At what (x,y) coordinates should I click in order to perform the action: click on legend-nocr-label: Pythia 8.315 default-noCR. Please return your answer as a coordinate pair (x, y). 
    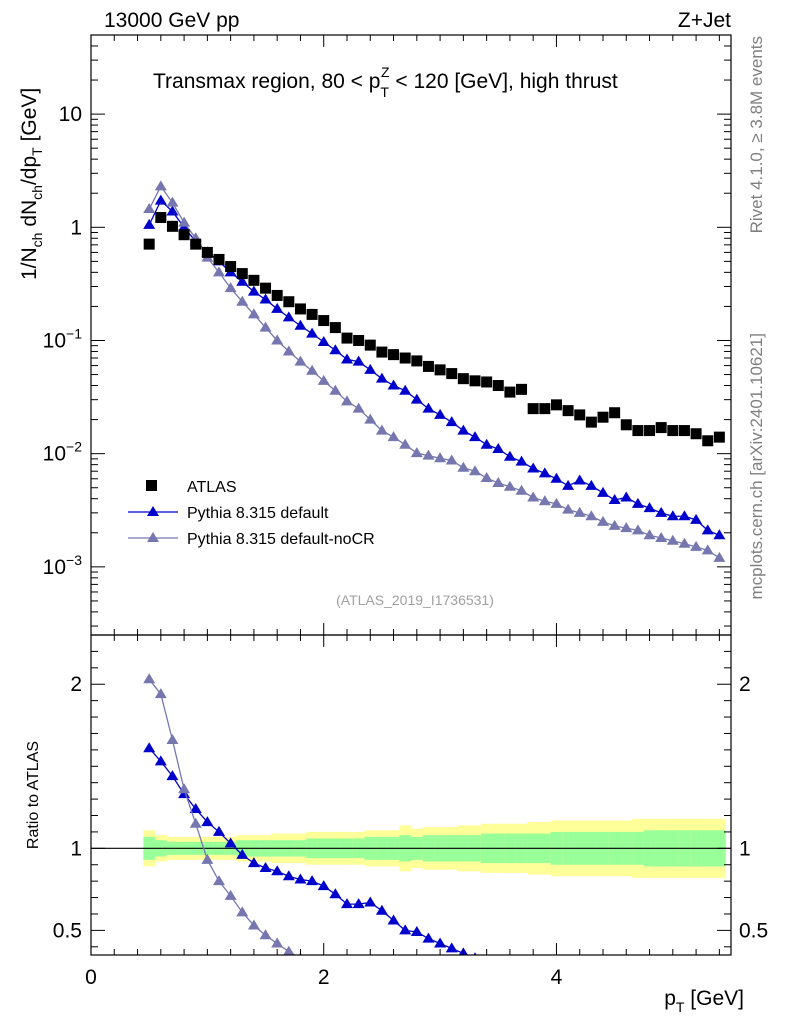
    Looking at the image, I should click on (281, 539).